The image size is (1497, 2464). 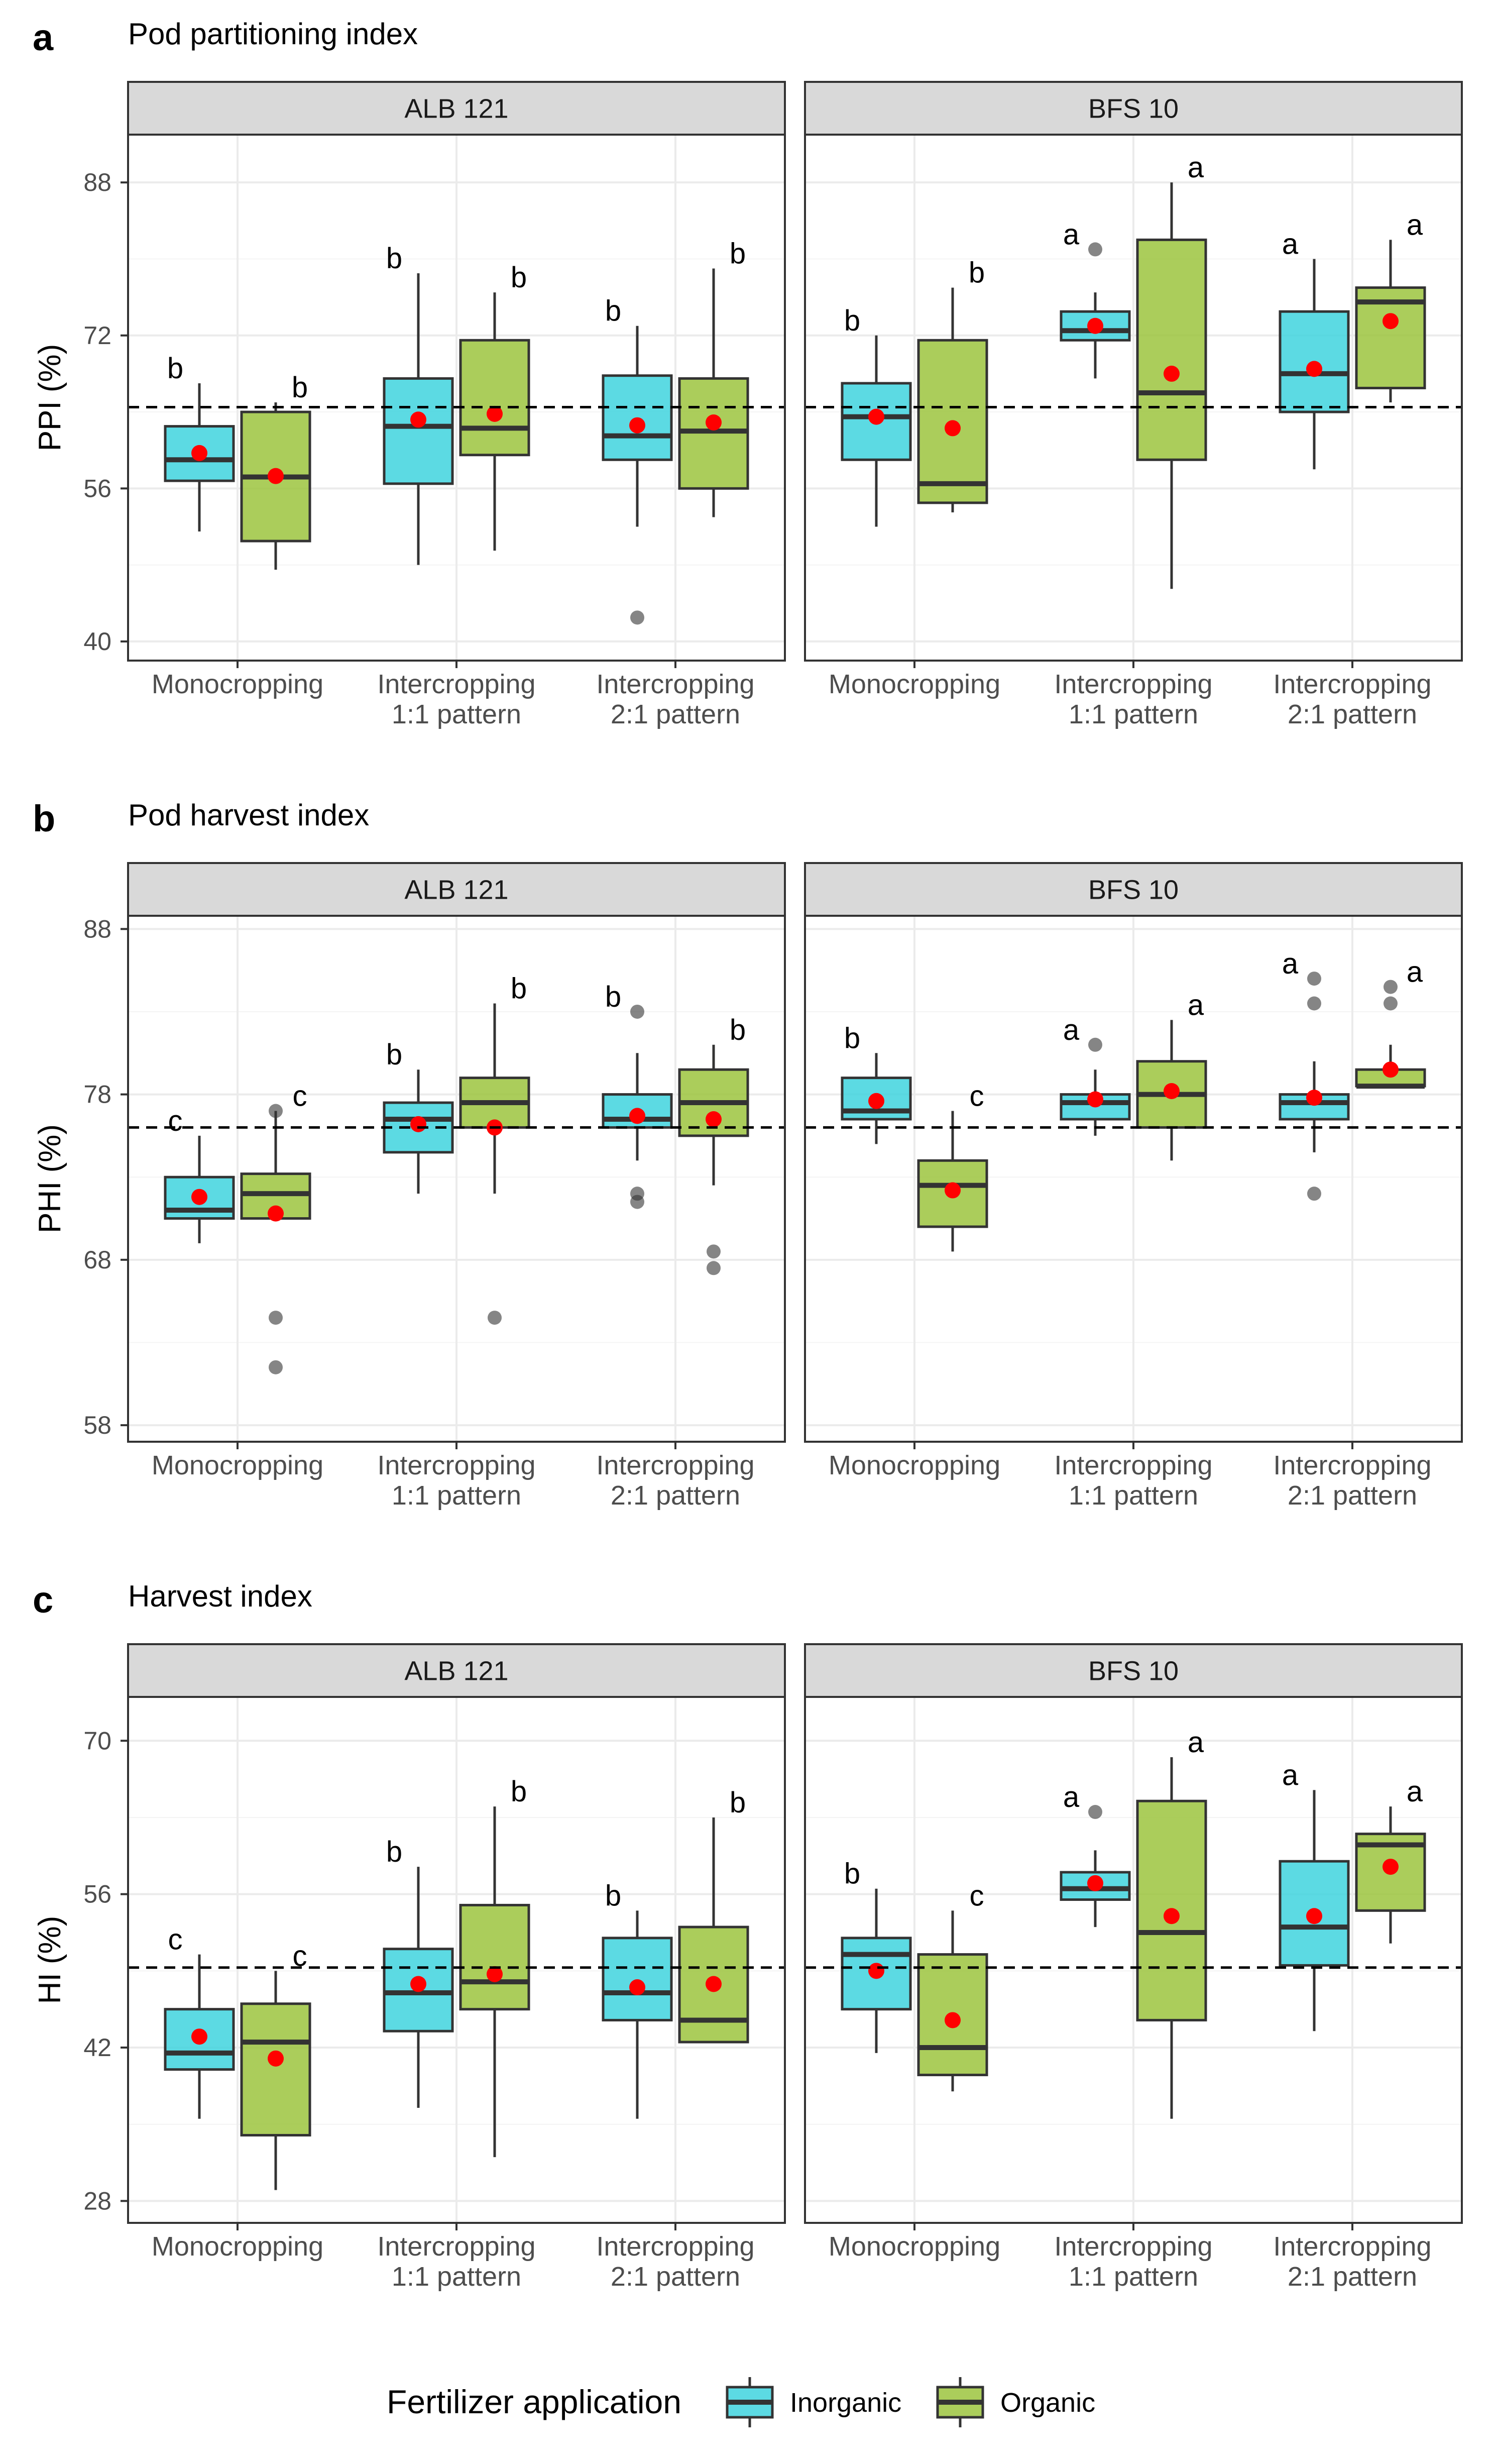 What do you see at coordinates (50, 1178) in the screenshot?
I see `y-axis-title: PHI (%)` at bounding box center [50, 1178].